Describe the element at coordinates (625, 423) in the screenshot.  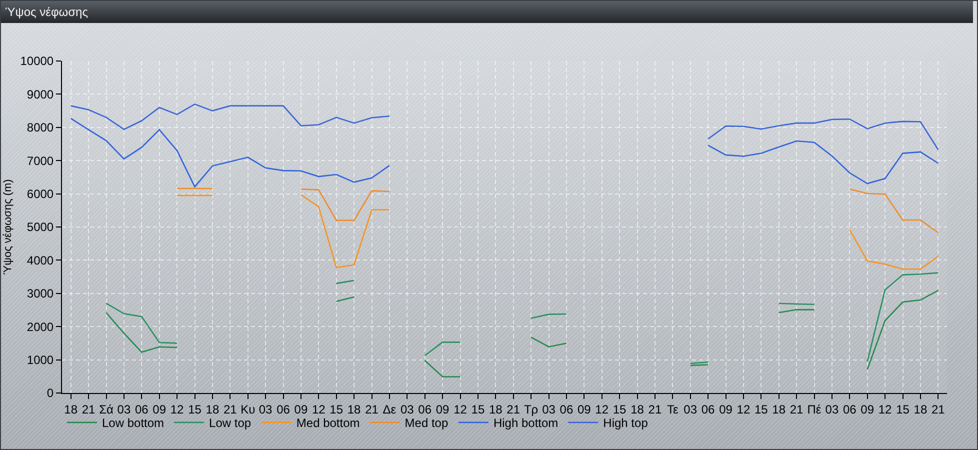
I see `legend-label: High top` at that location.